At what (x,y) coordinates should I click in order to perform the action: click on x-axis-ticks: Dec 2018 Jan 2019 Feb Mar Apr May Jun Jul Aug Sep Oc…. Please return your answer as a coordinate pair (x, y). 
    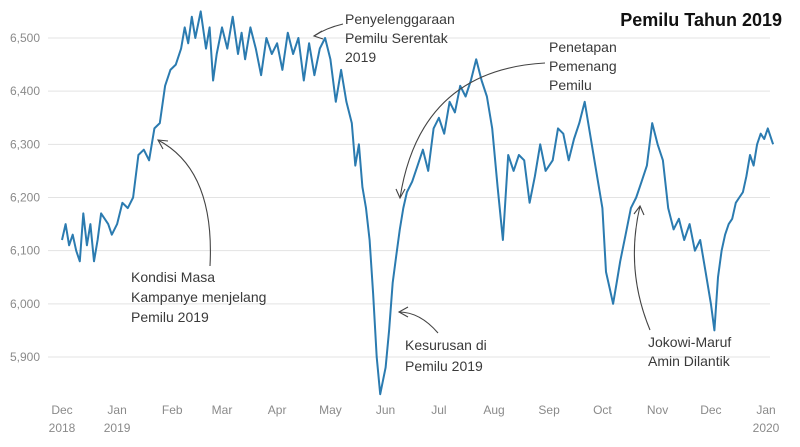
    Looking at the image, I should click on (414, 419).